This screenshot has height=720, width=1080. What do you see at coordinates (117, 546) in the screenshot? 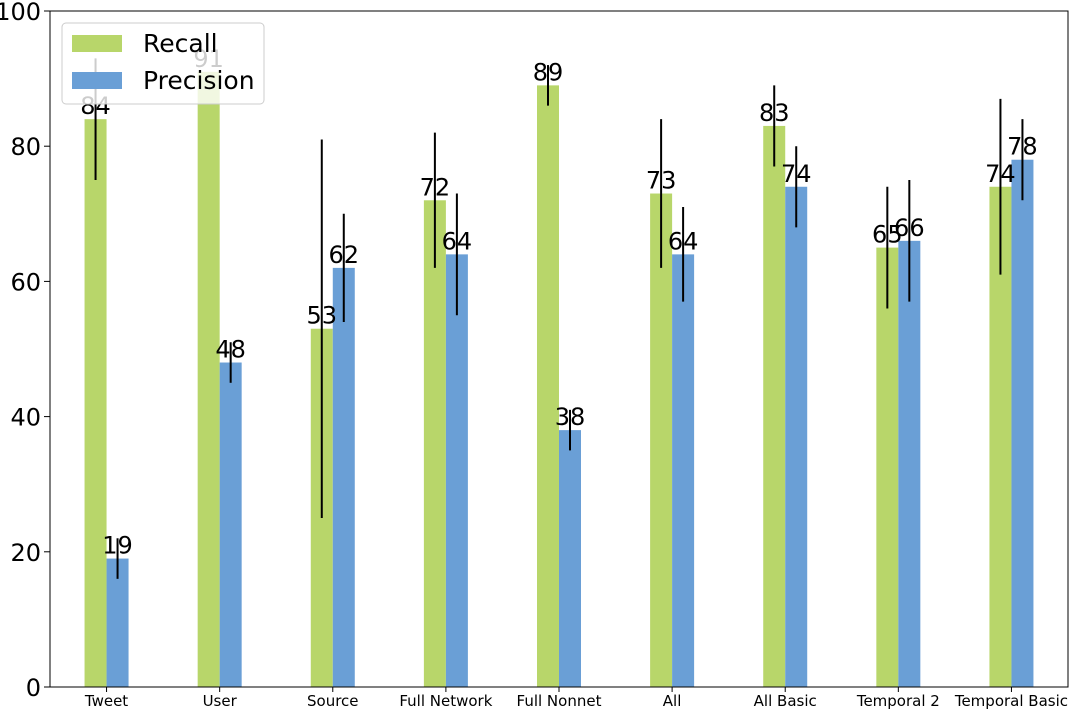
I see `precision-data-label: 19` at bounding box center [117, 546].